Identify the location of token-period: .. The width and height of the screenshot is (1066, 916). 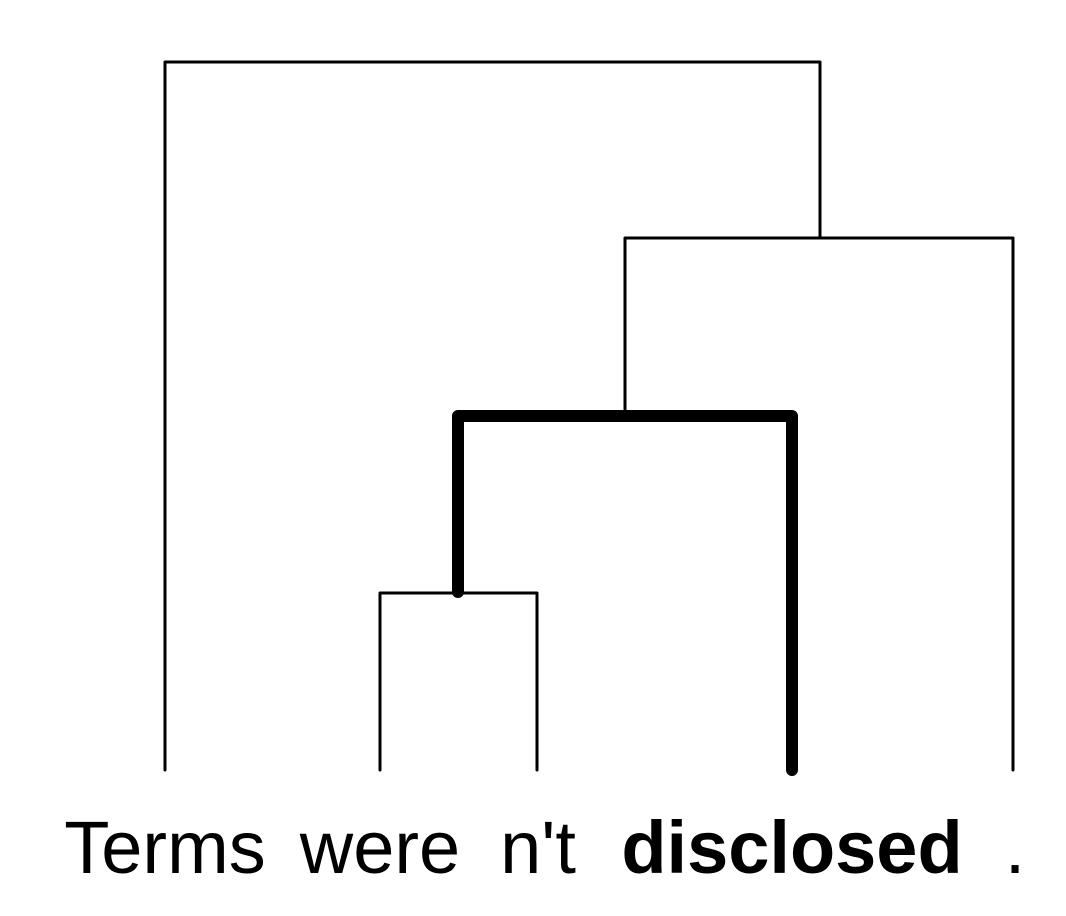
(1015, 847).